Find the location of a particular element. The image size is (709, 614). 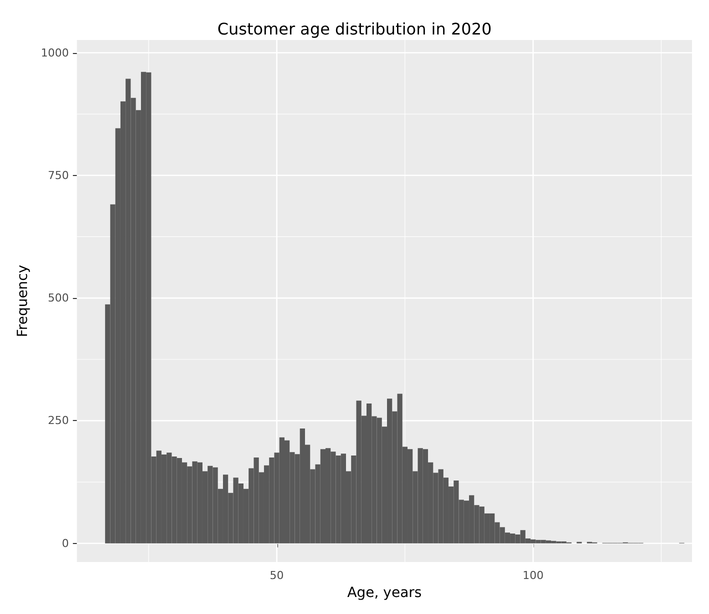

x-axis-title: Age, years is located at coordinates (384, 593).